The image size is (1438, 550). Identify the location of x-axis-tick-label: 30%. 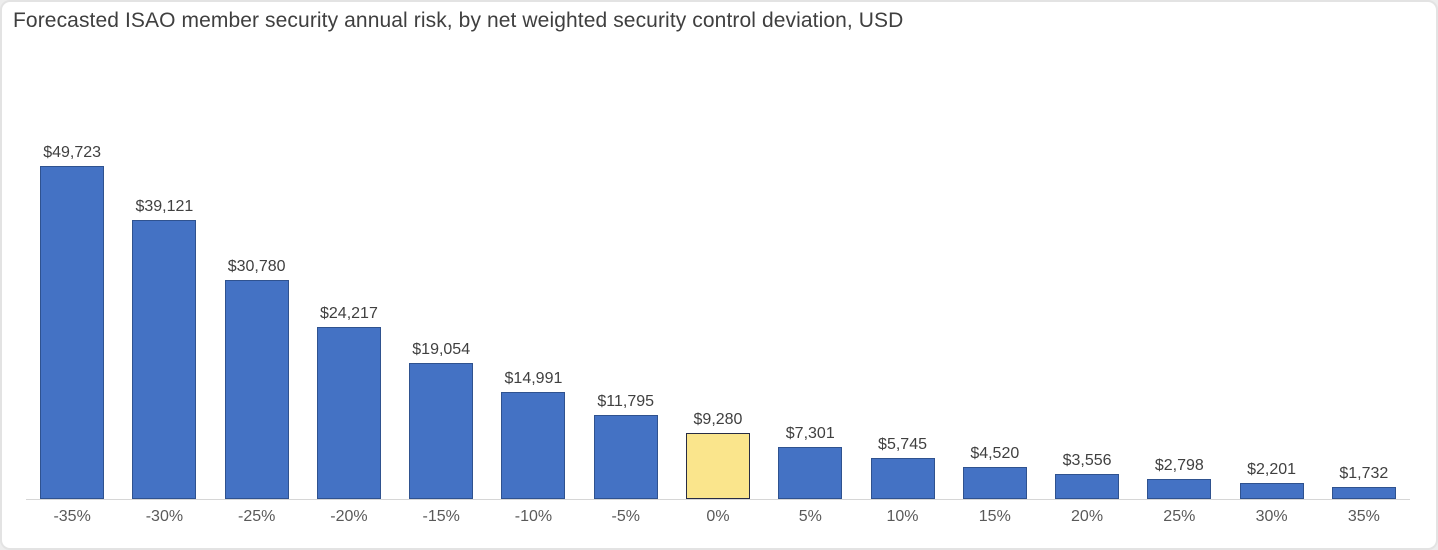
(1271, 516).